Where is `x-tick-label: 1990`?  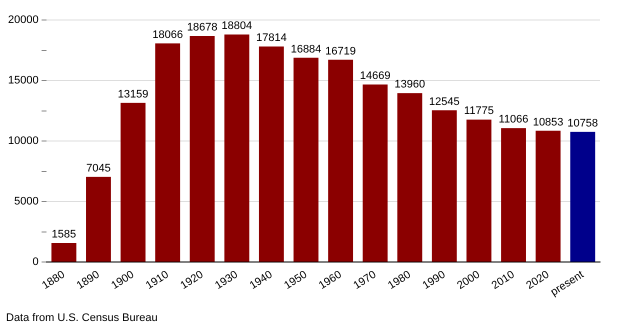 x-tick-label: 1990 is located at coordinates (434, 280).